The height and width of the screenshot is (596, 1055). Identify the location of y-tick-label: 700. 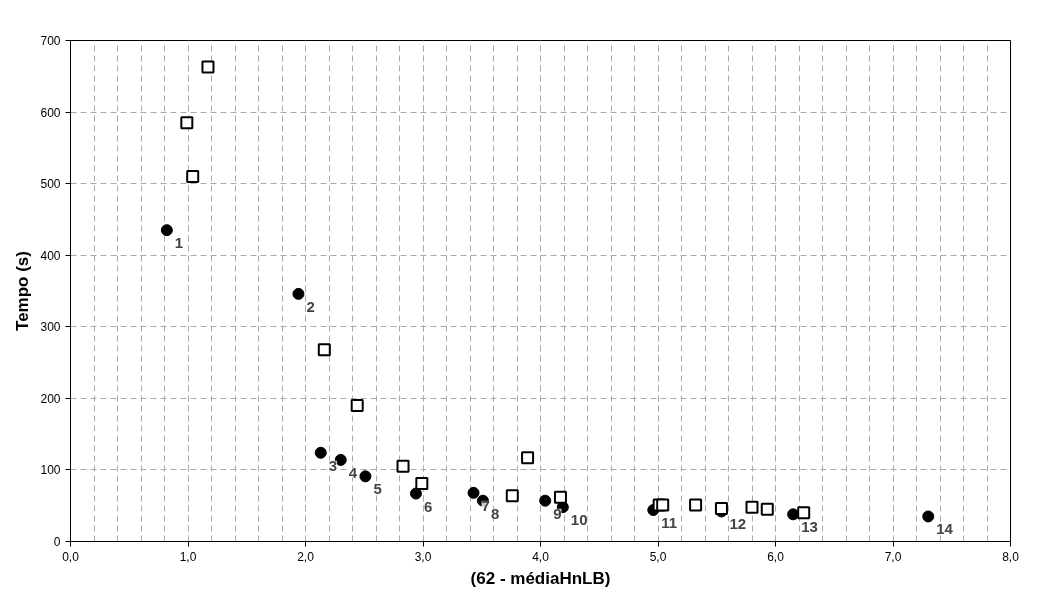
(50, 41).